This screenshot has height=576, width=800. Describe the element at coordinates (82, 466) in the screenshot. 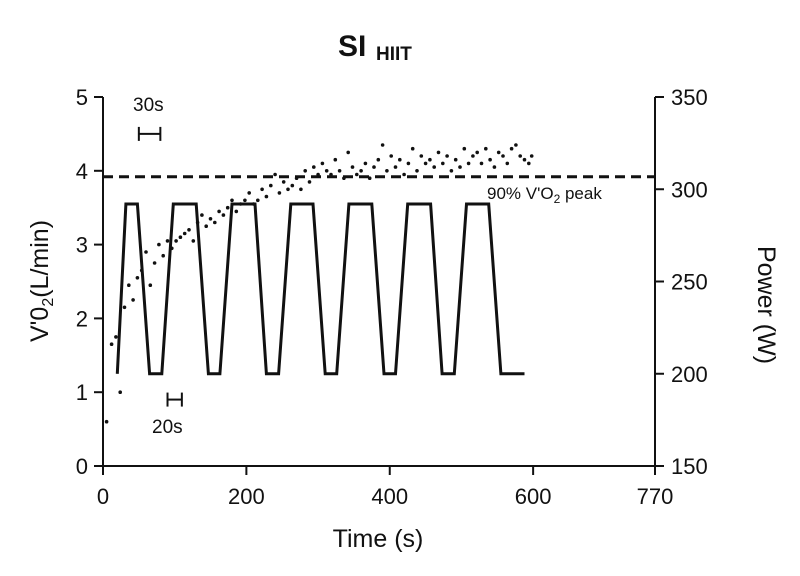

I see `y-tick-label: 0` at that location.